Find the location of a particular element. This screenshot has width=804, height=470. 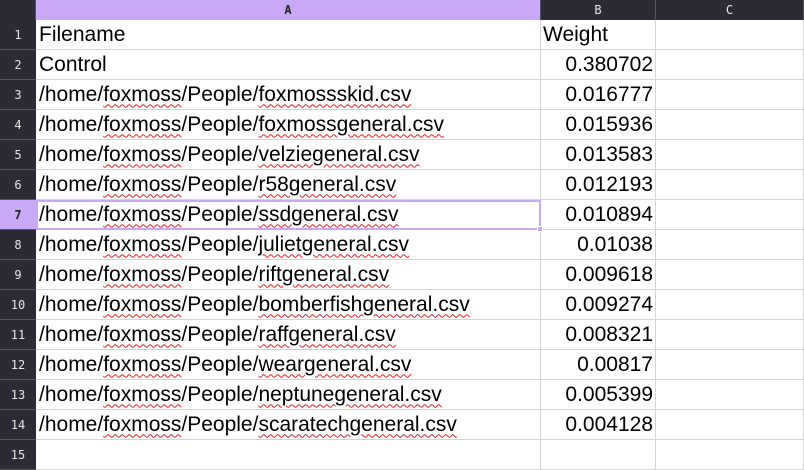

cell-a: /home/foxmoss/People/ssdgeneral.csv is located at coordinates (288, 215).